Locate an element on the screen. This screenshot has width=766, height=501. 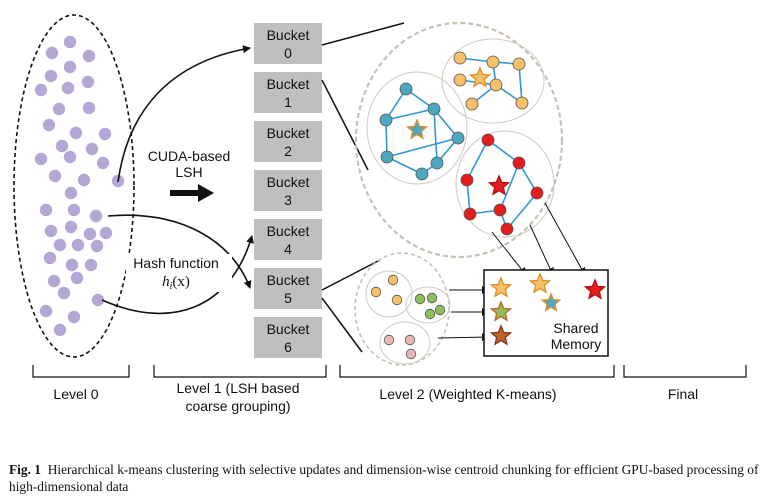
lsh-arrow is located at coordinates (192, 193).